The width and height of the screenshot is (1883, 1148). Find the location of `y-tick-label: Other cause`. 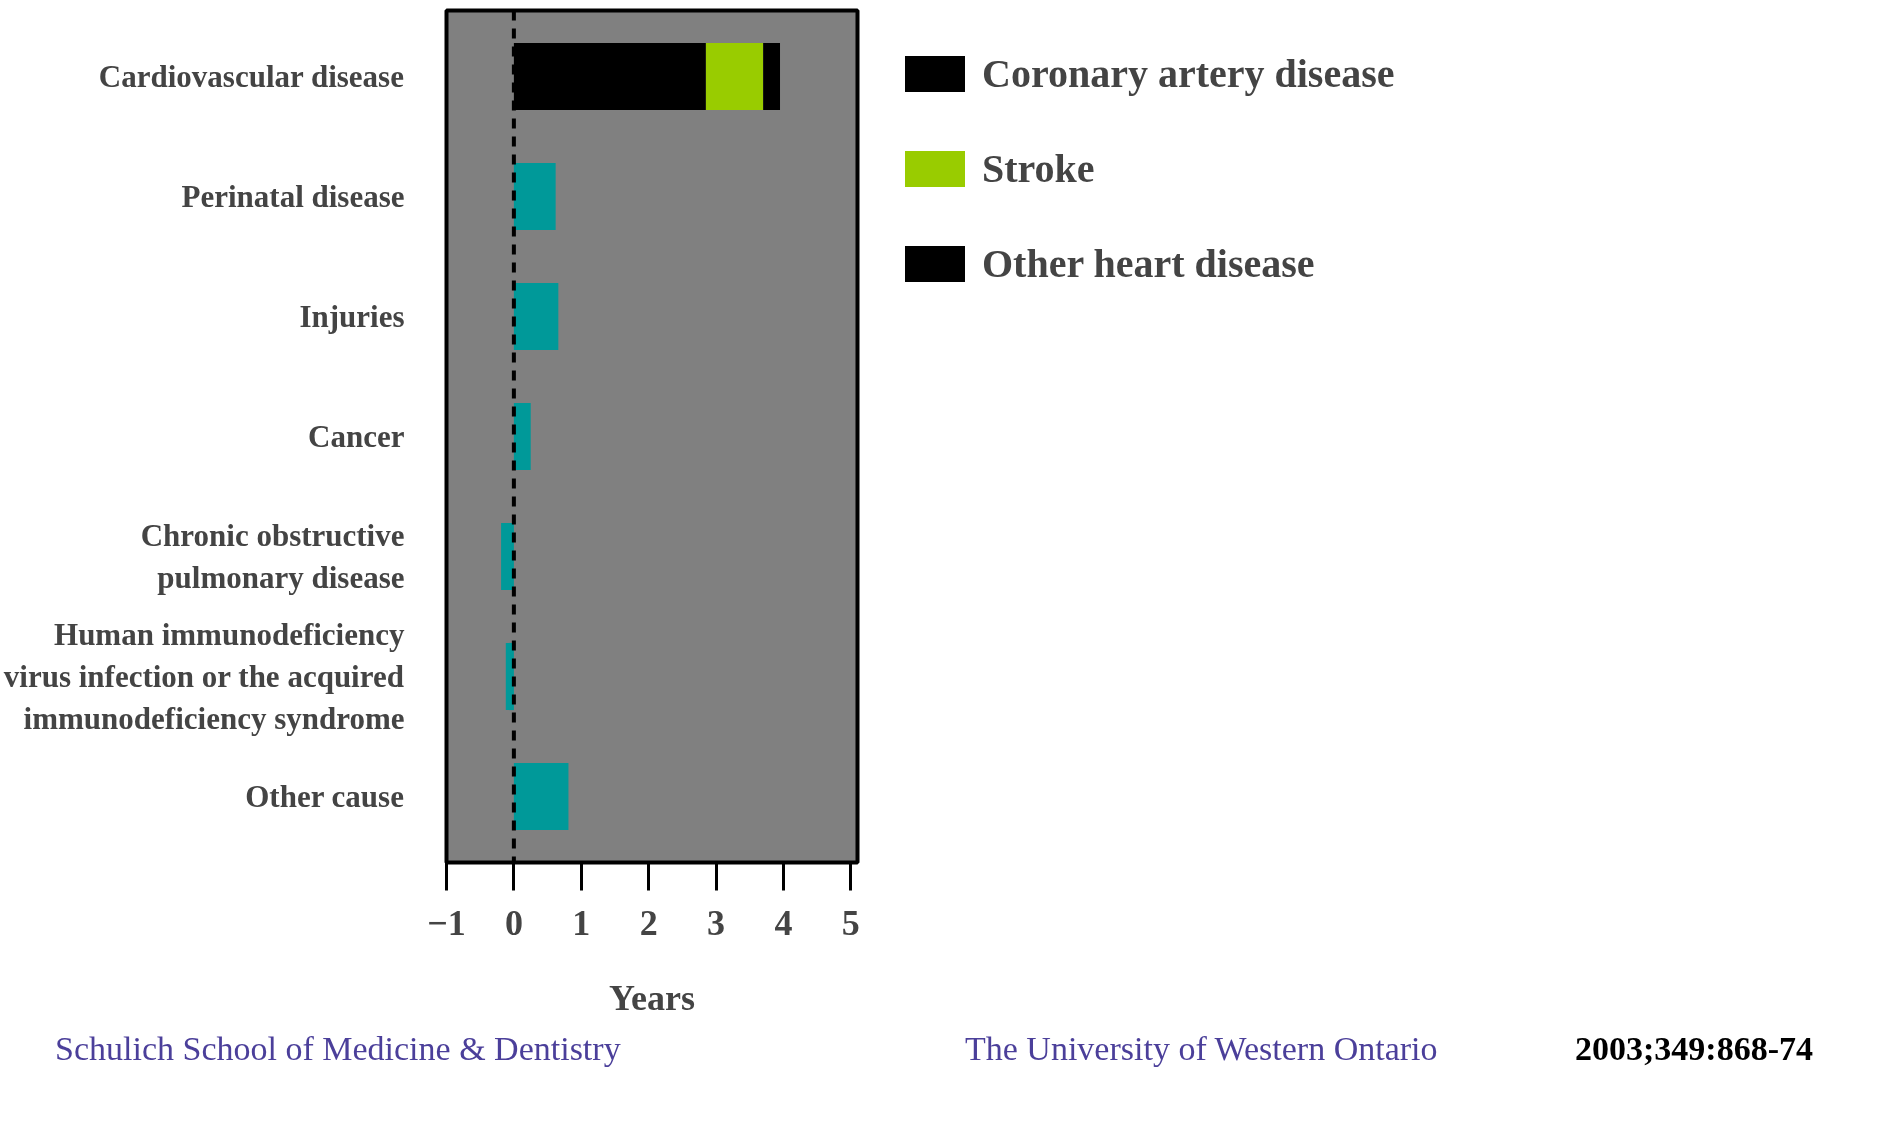

y-tick-label: Other cause is located at coordinates (324, 796).